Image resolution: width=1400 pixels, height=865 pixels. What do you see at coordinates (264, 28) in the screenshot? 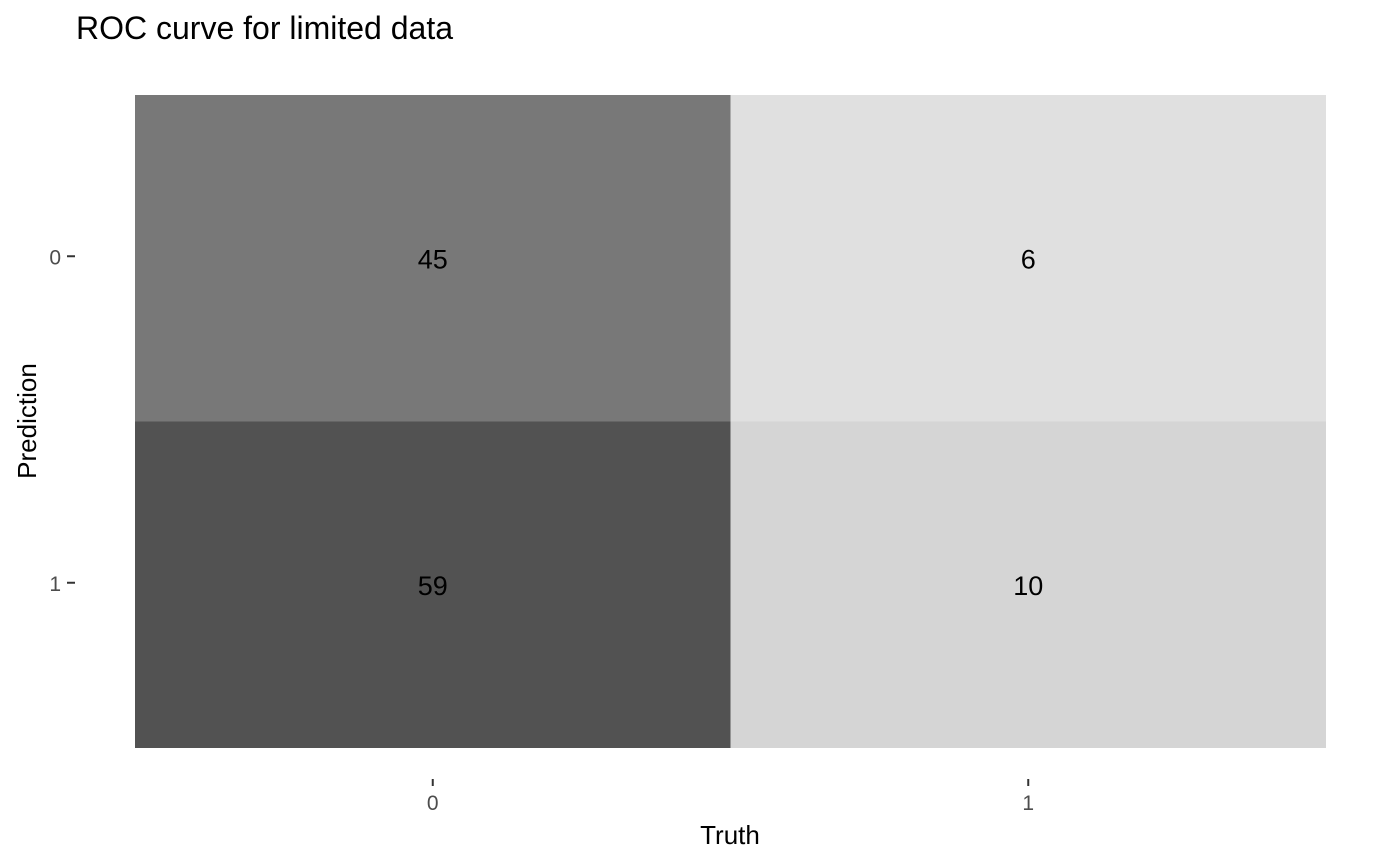
I see `chart-title: ROC curve for limited data` at bounding box center [264, 28].